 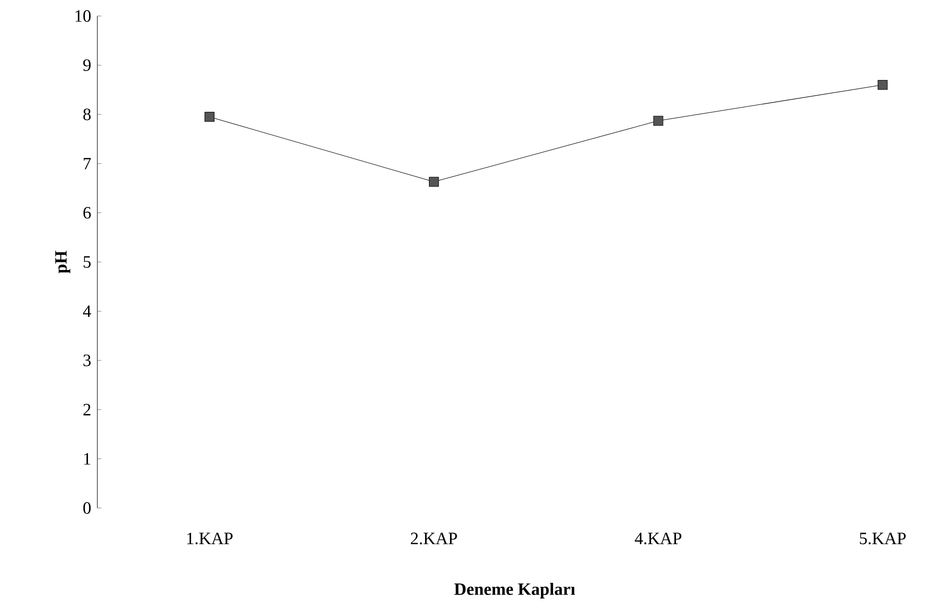 What do you see at coordinates (515, 590) in the screenshot?
I see `x-axis-title: Deneme Kapları` at bounding box center [515, 590].